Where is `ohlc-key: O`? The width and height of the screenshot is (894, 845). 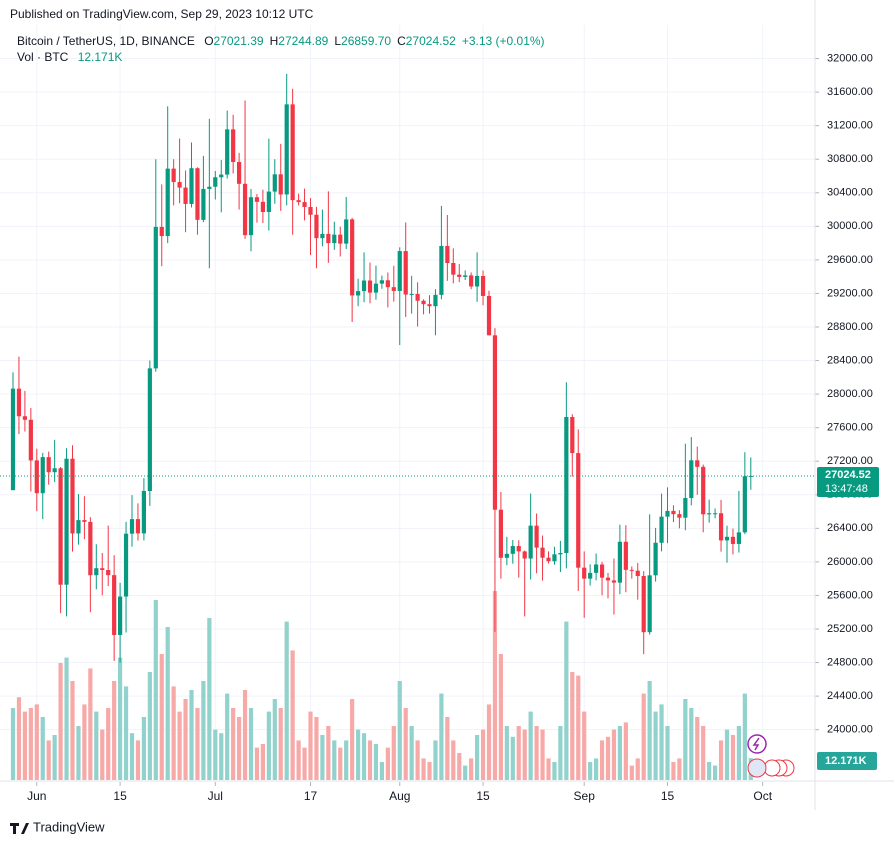
ohlc-key: O is located at coordinates (208, 41).